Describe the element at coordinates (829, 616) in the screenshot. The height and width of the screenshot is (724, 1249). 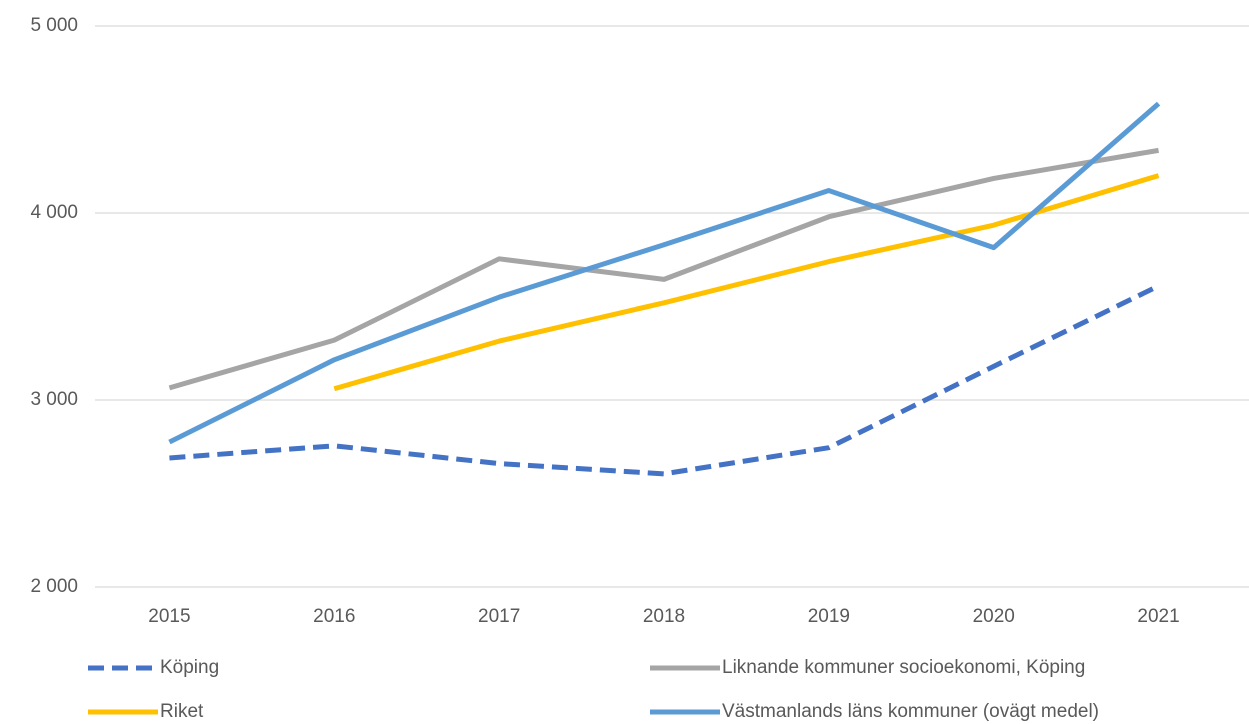
I see `x-tick-label: 2019` at that location.